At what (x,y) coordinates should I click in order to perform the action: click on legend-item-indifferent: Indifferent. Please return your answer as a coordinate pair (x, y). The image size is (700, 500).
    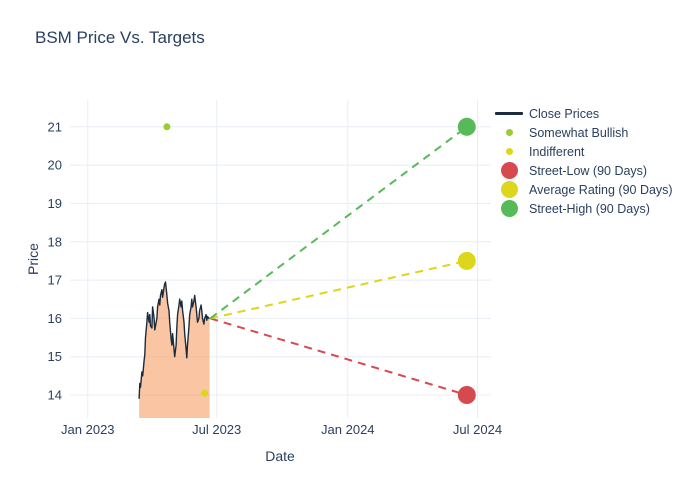
    Looking at the image, I should click on (583, 151).